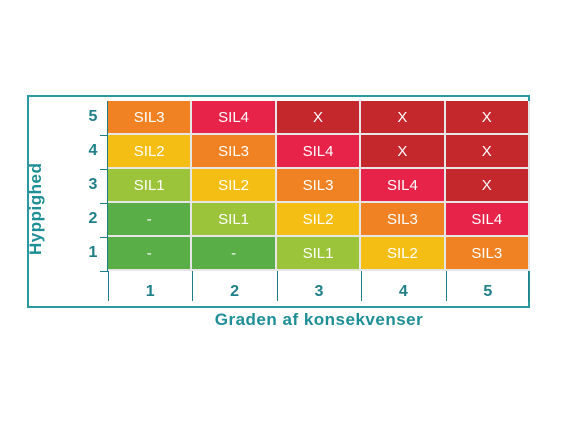 The height and width of the screenshot is (424, 561). Describe the element at coordinates (93, 184) in the screenshot. I see `row-tick-label: 3` at that location.